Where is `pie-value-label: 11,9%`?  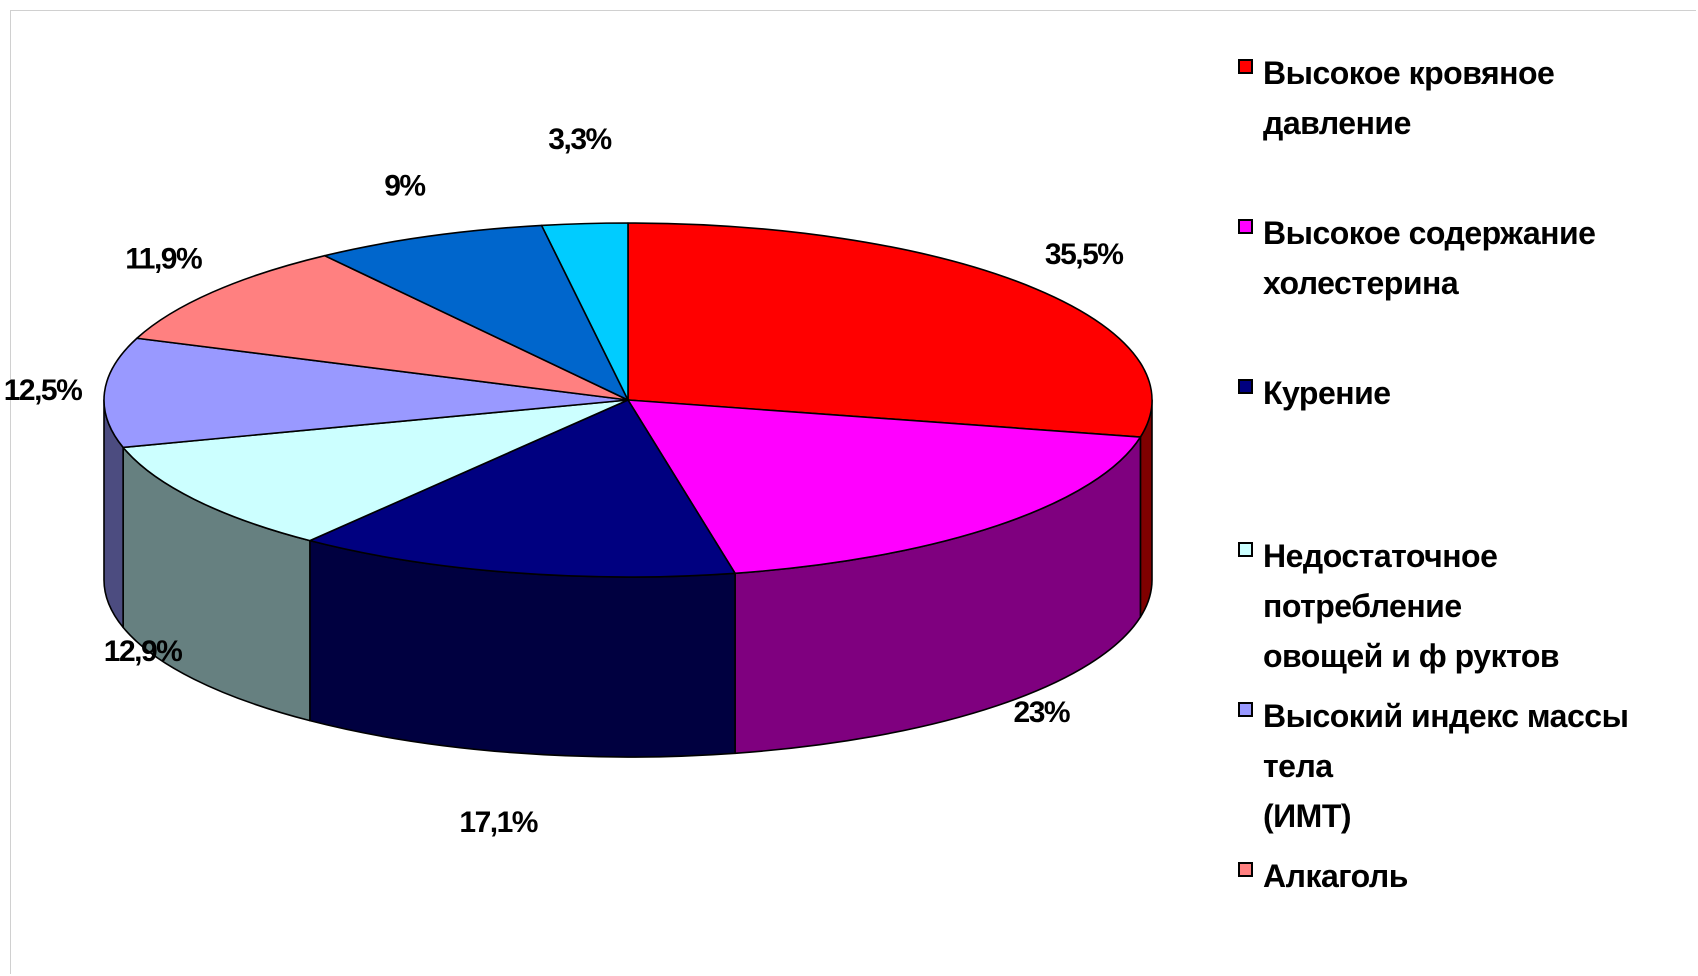 pie-value-label: 11,9% is located at coordinates (163, 259).